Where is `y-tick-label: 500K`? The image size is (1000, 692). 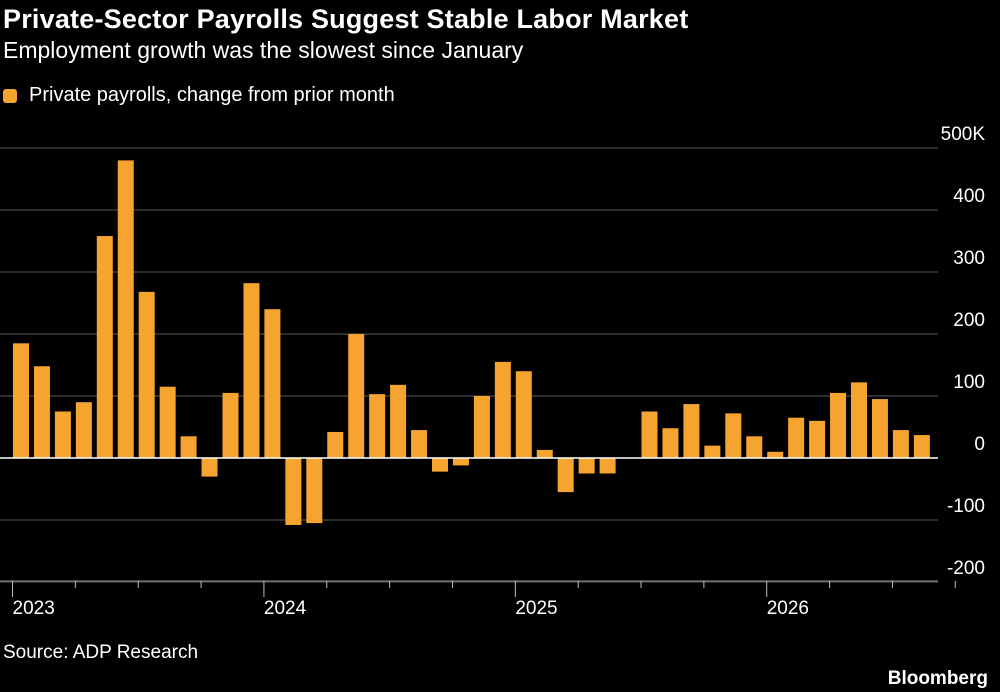 y-tick-label: 500K is located at coordinates (963, 134).